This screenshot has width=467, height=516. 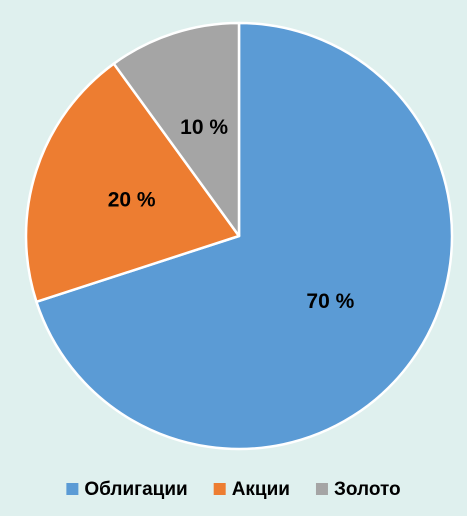 What do you see at coordinates (176, 129) in the screenshot?
I see `pie-slice` at bounding box center [176, 129].